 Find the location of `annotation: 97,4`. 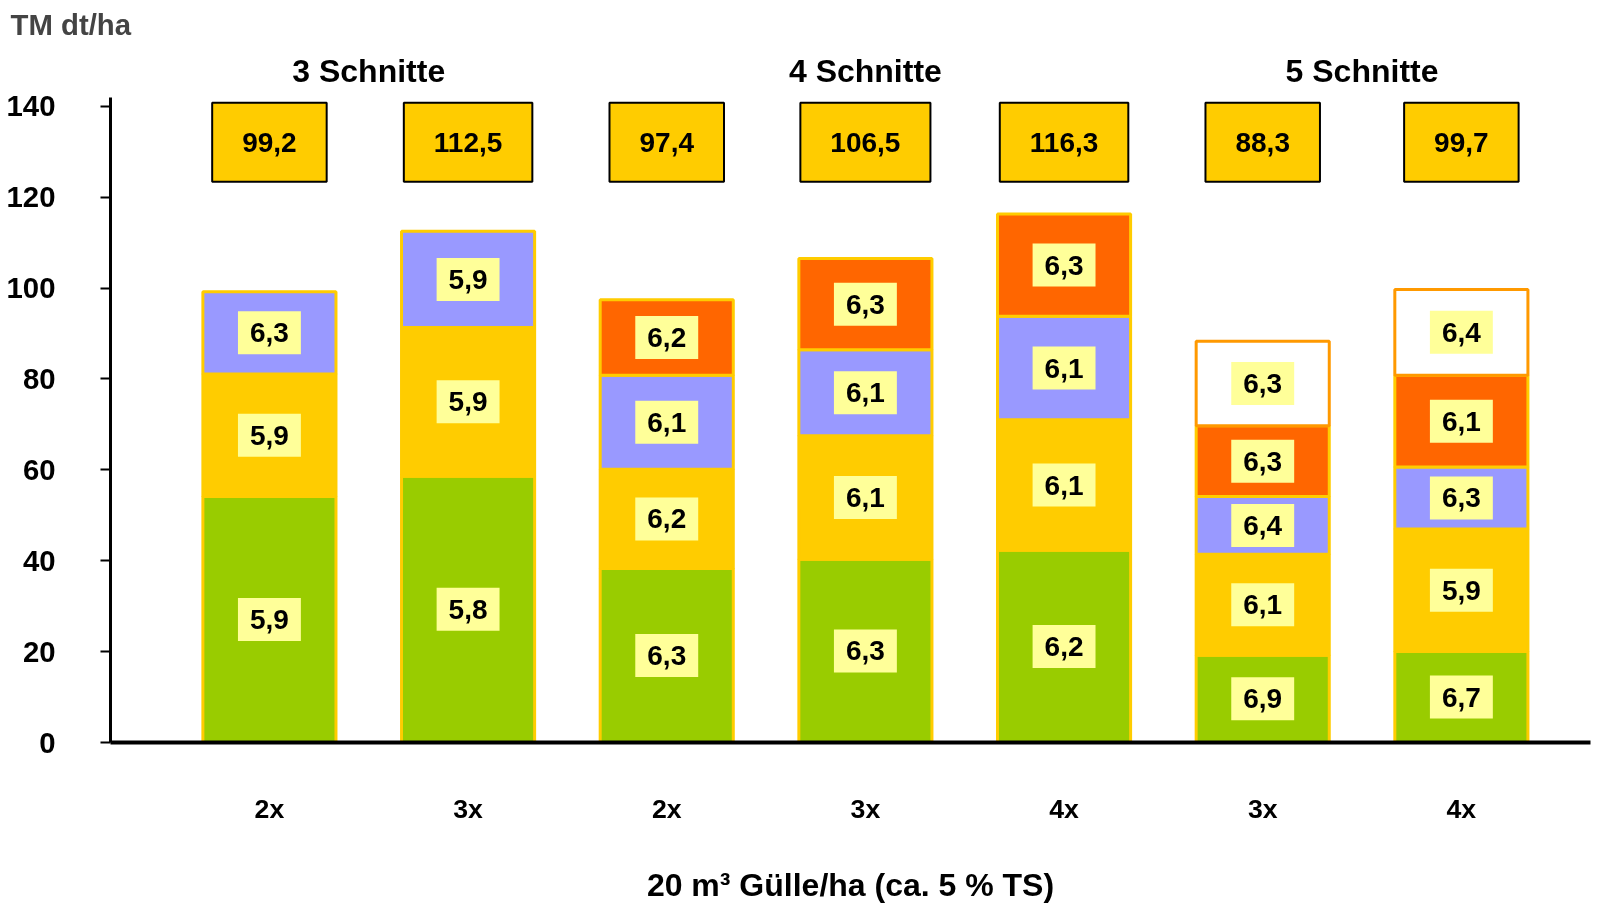

annotation: 97,4 is located at coordinates (667, 142).